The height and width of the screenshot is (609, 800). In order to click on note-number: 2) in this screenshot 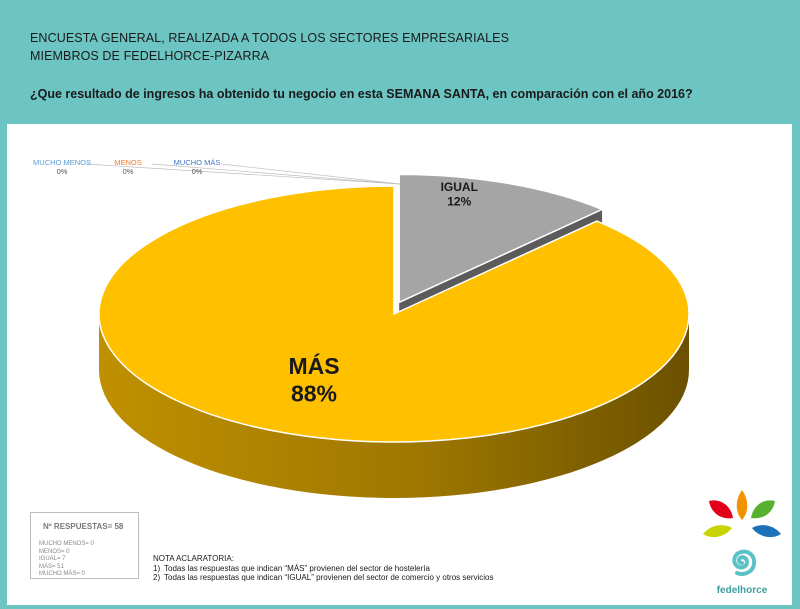, I will do `click(157, 578)`.